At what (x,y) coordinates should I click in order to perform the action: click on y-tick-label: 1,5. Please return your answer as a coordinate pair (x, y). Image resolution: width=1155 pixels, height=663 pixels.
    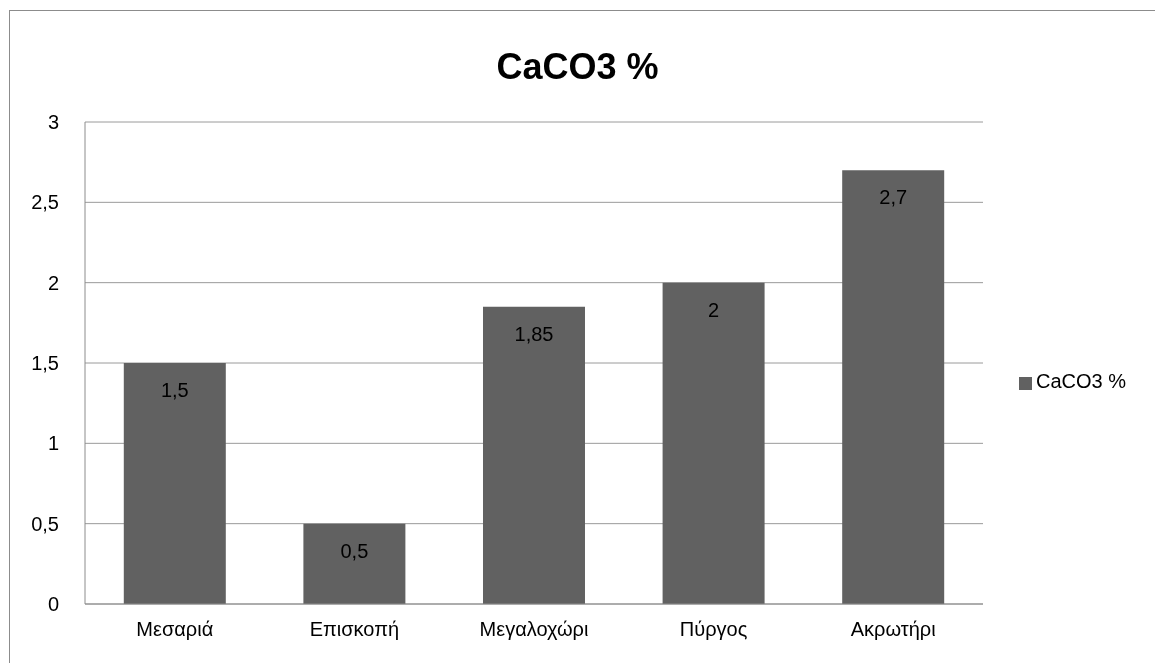
    Looking at the image, I should click on (45, 363).